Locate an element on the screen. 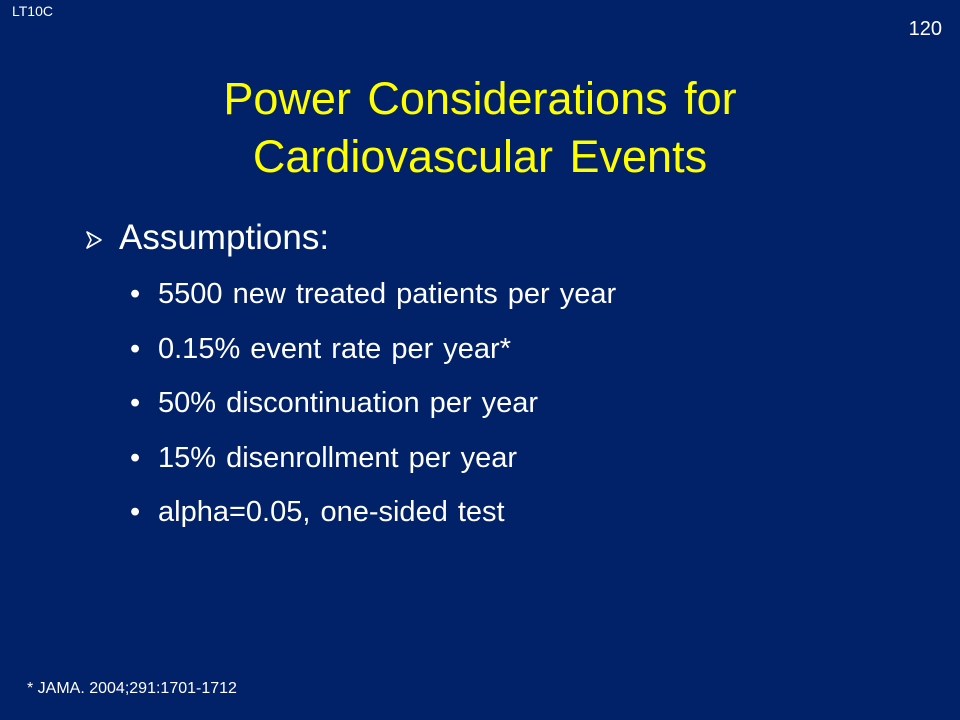  list-item-text: 5500 new treated patients per year is located at coordinates (387, 294).